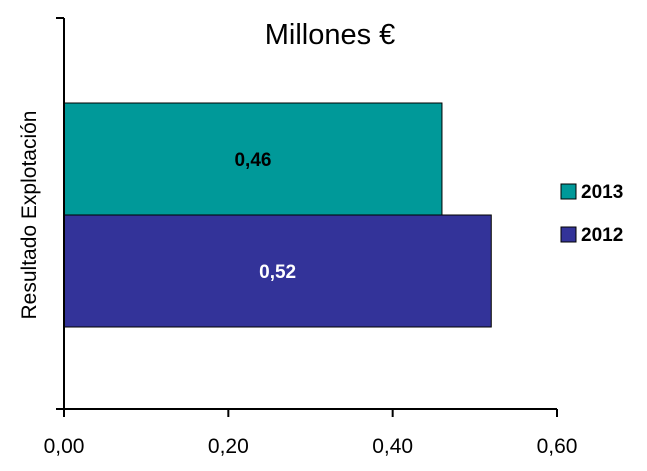  I want to click on legend-label-2013: 2013, so click(602, 192).